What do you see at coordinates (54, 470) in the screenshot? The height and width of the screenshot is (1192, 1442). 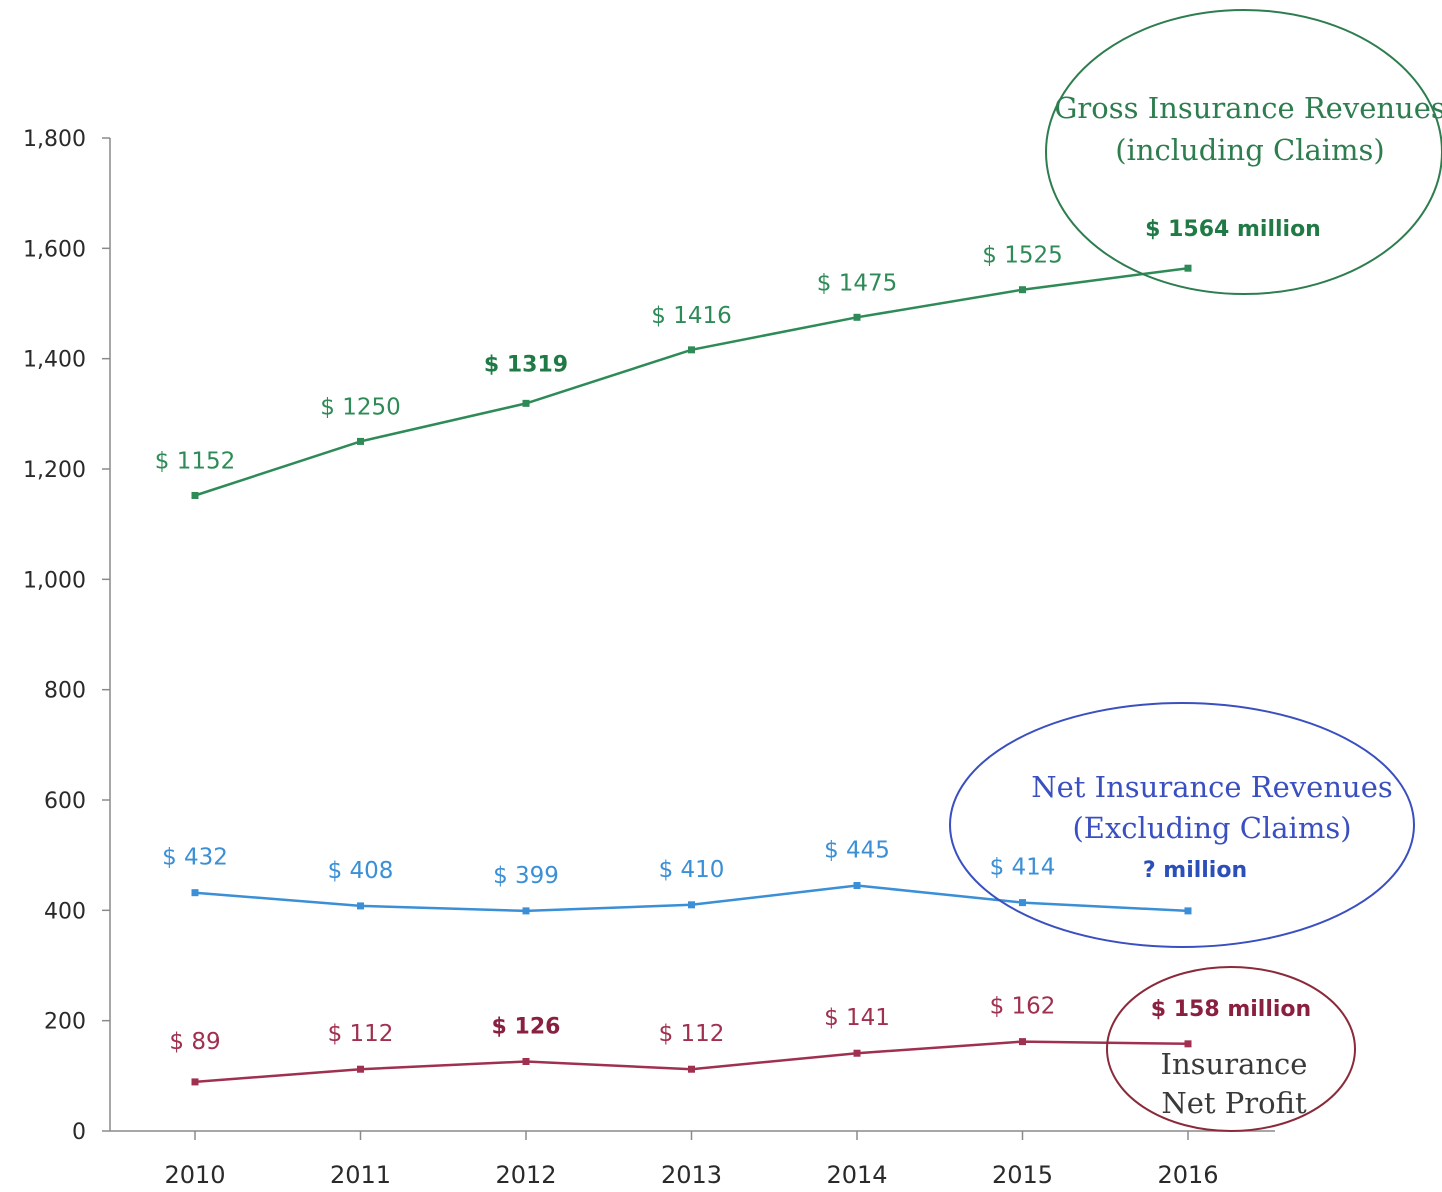 I see `y-tick-label: 1,200` at bounding box center [54, 470].